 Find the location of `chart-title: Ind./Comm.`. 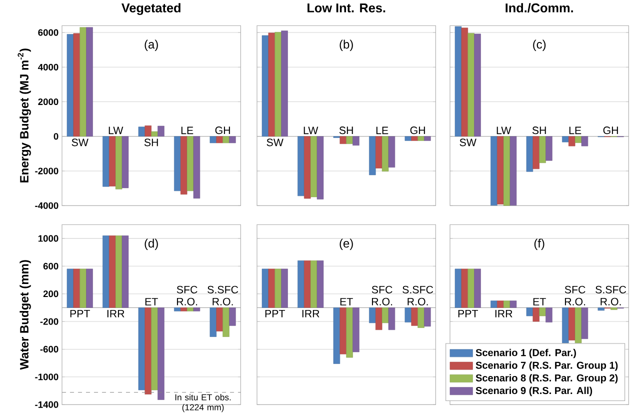

chart-title: Ind./Comm. is located at coordinates (539, 7).